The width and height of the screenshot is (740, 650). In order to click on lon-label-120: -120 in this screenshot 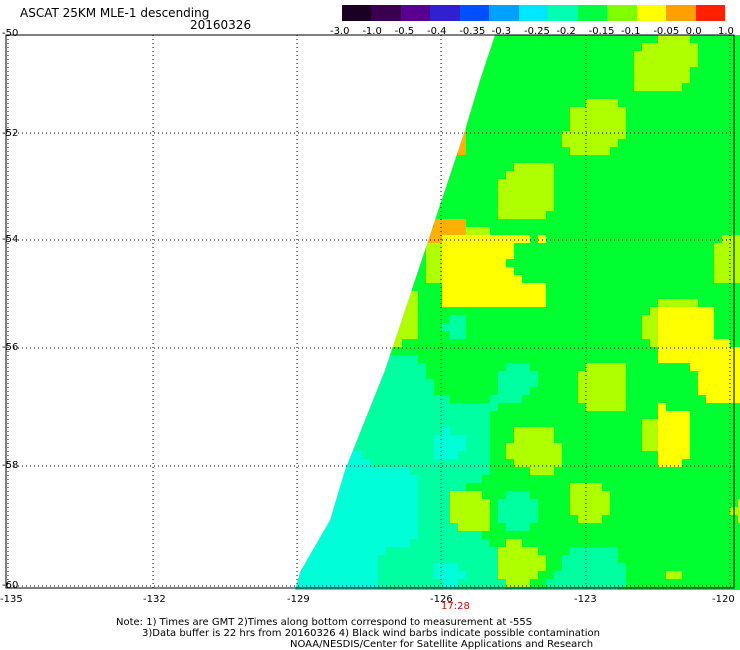, I will do `click(723, 599)`.